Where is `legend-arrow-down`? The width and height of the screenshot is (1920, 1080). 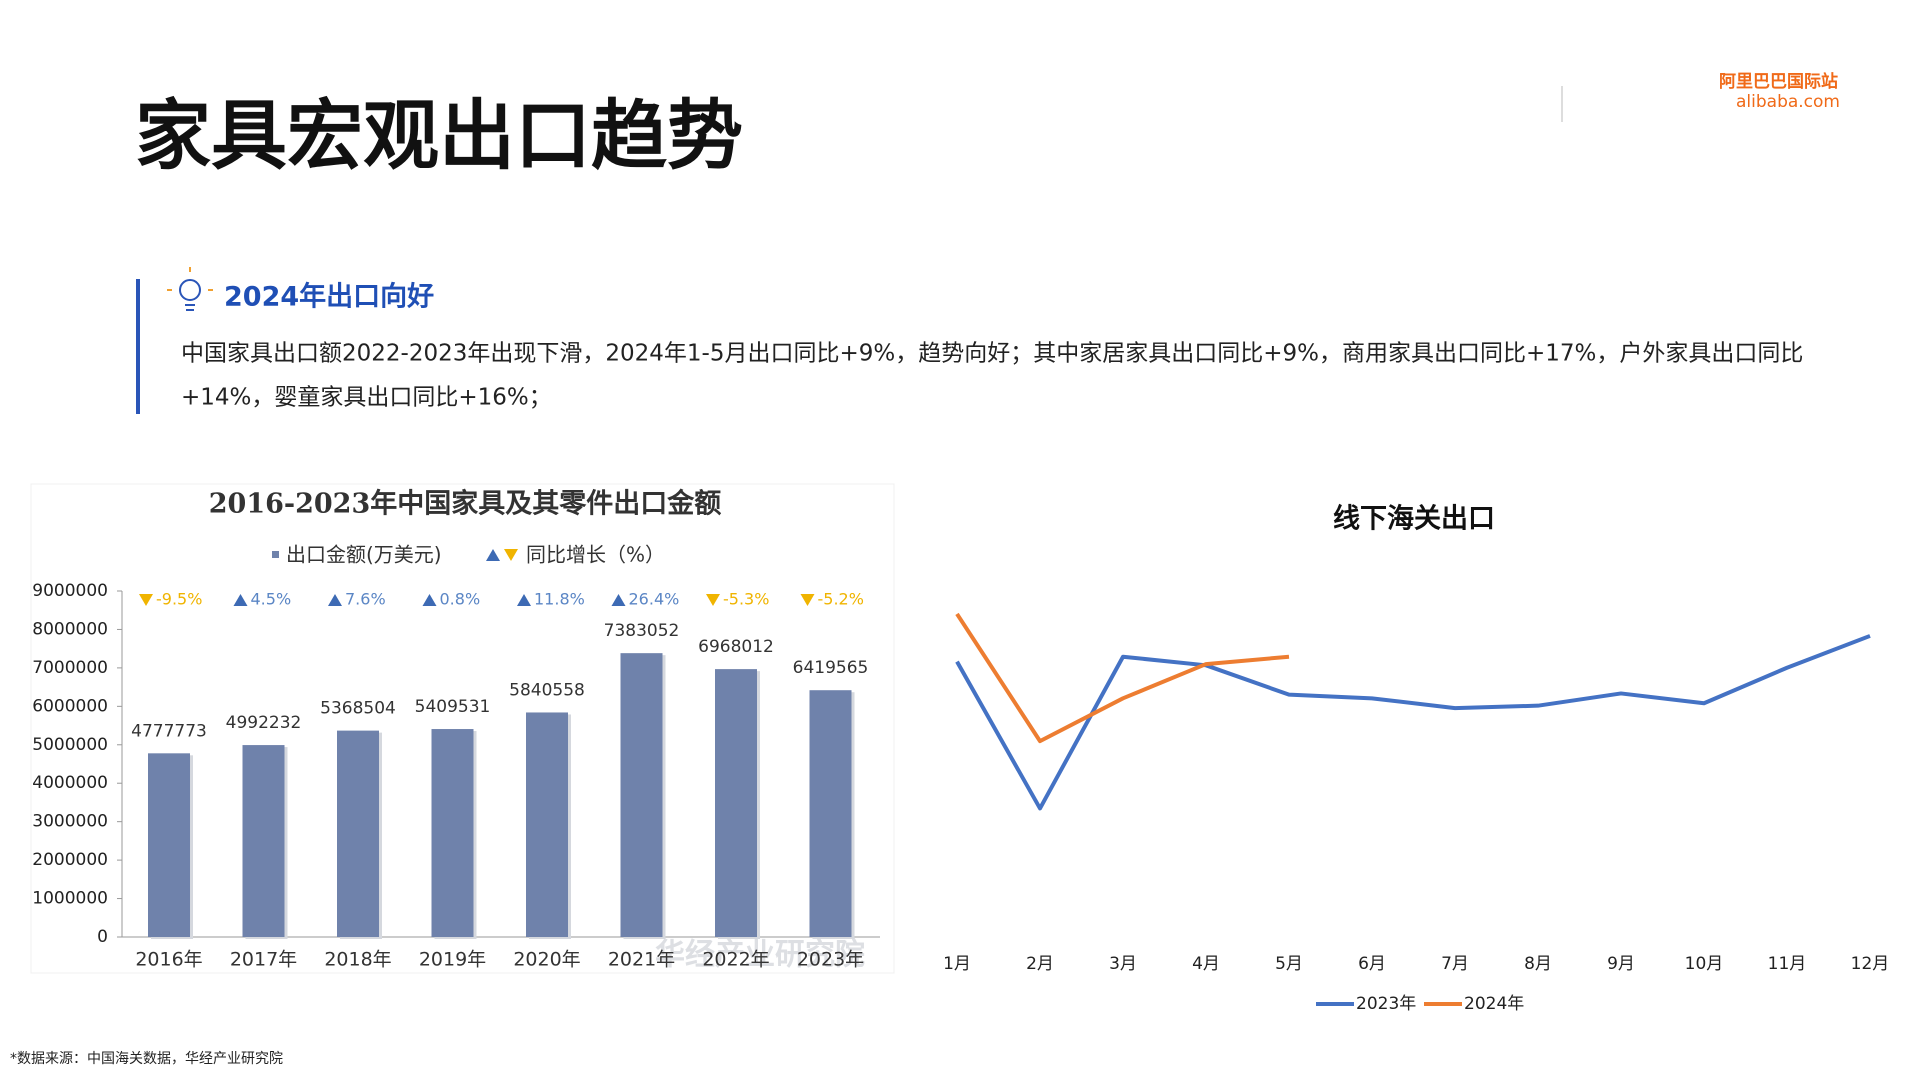 legend-arrow-down is located at coordinates (511, 555).